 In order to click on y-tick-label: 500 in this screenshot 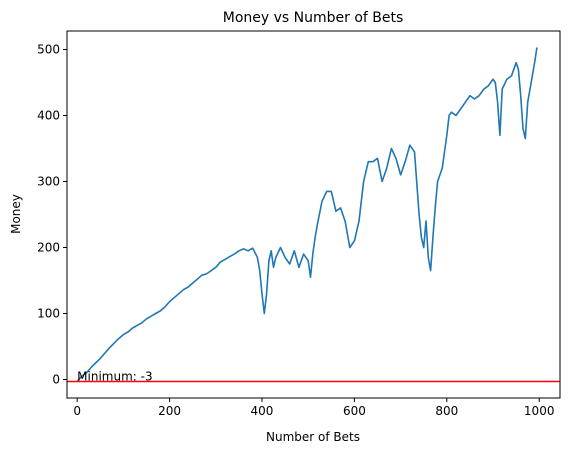, I will do `click(48, 49)`.